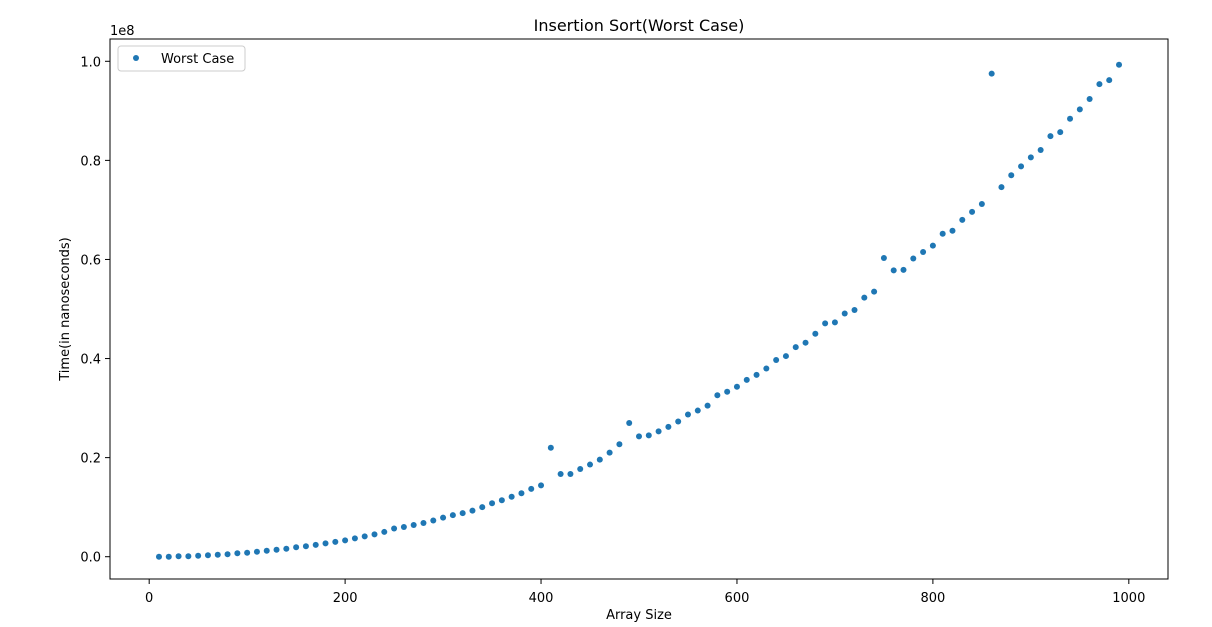 The image size is (1212, 627). I want to click on legend: Worst Case, so click(181, 58).